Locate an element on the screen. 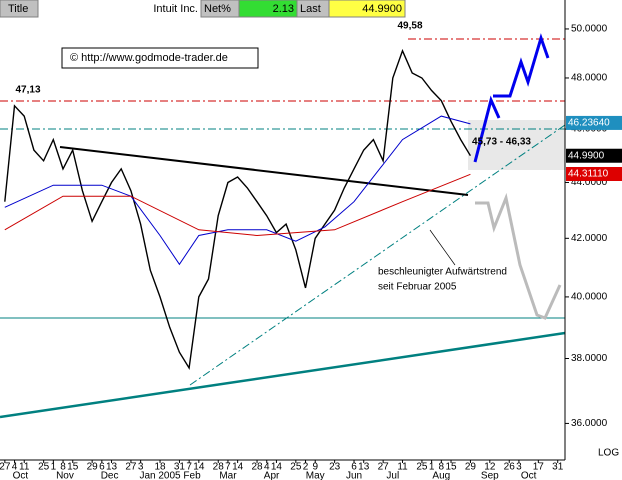  y-tick-label: 44.0000 is located at coordinates (589, 182).